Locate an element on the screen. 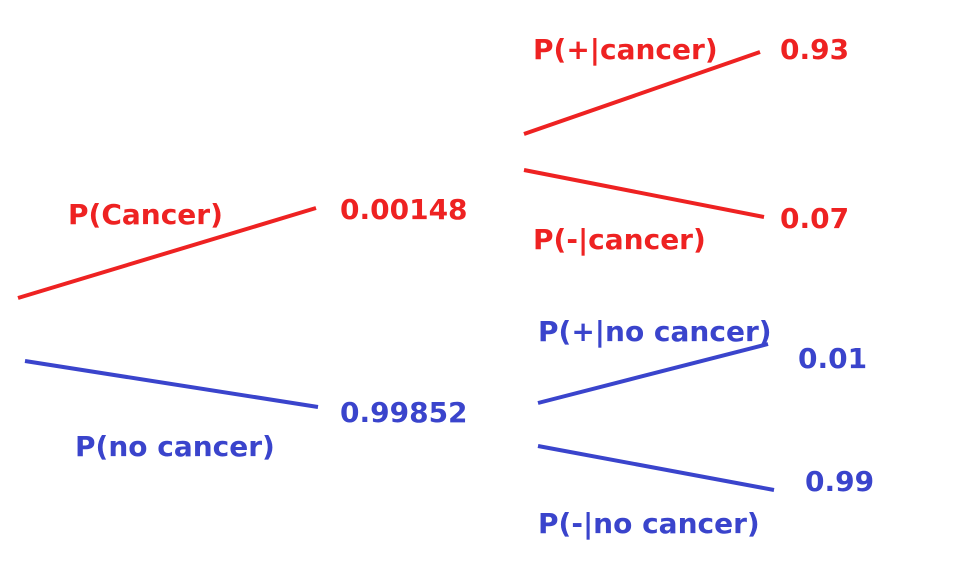 This screenshot has width=964, height=562. value-p-no-cancer: 0.99852 is located at coordinates (404, 412).